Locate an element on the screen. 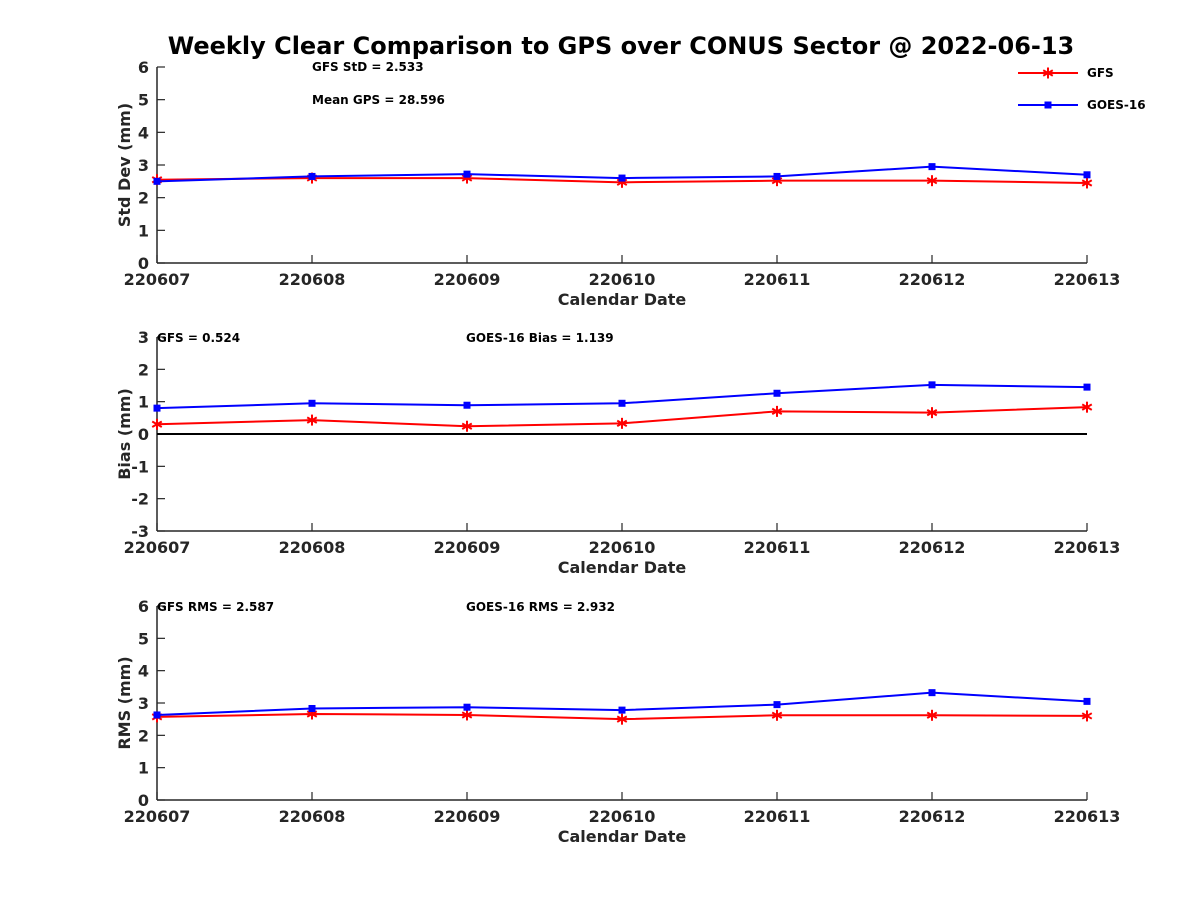 The width and height of the screenshot is (1200, 900). y-axis-label: Bias (mm) is located at coordinates (124, 434).